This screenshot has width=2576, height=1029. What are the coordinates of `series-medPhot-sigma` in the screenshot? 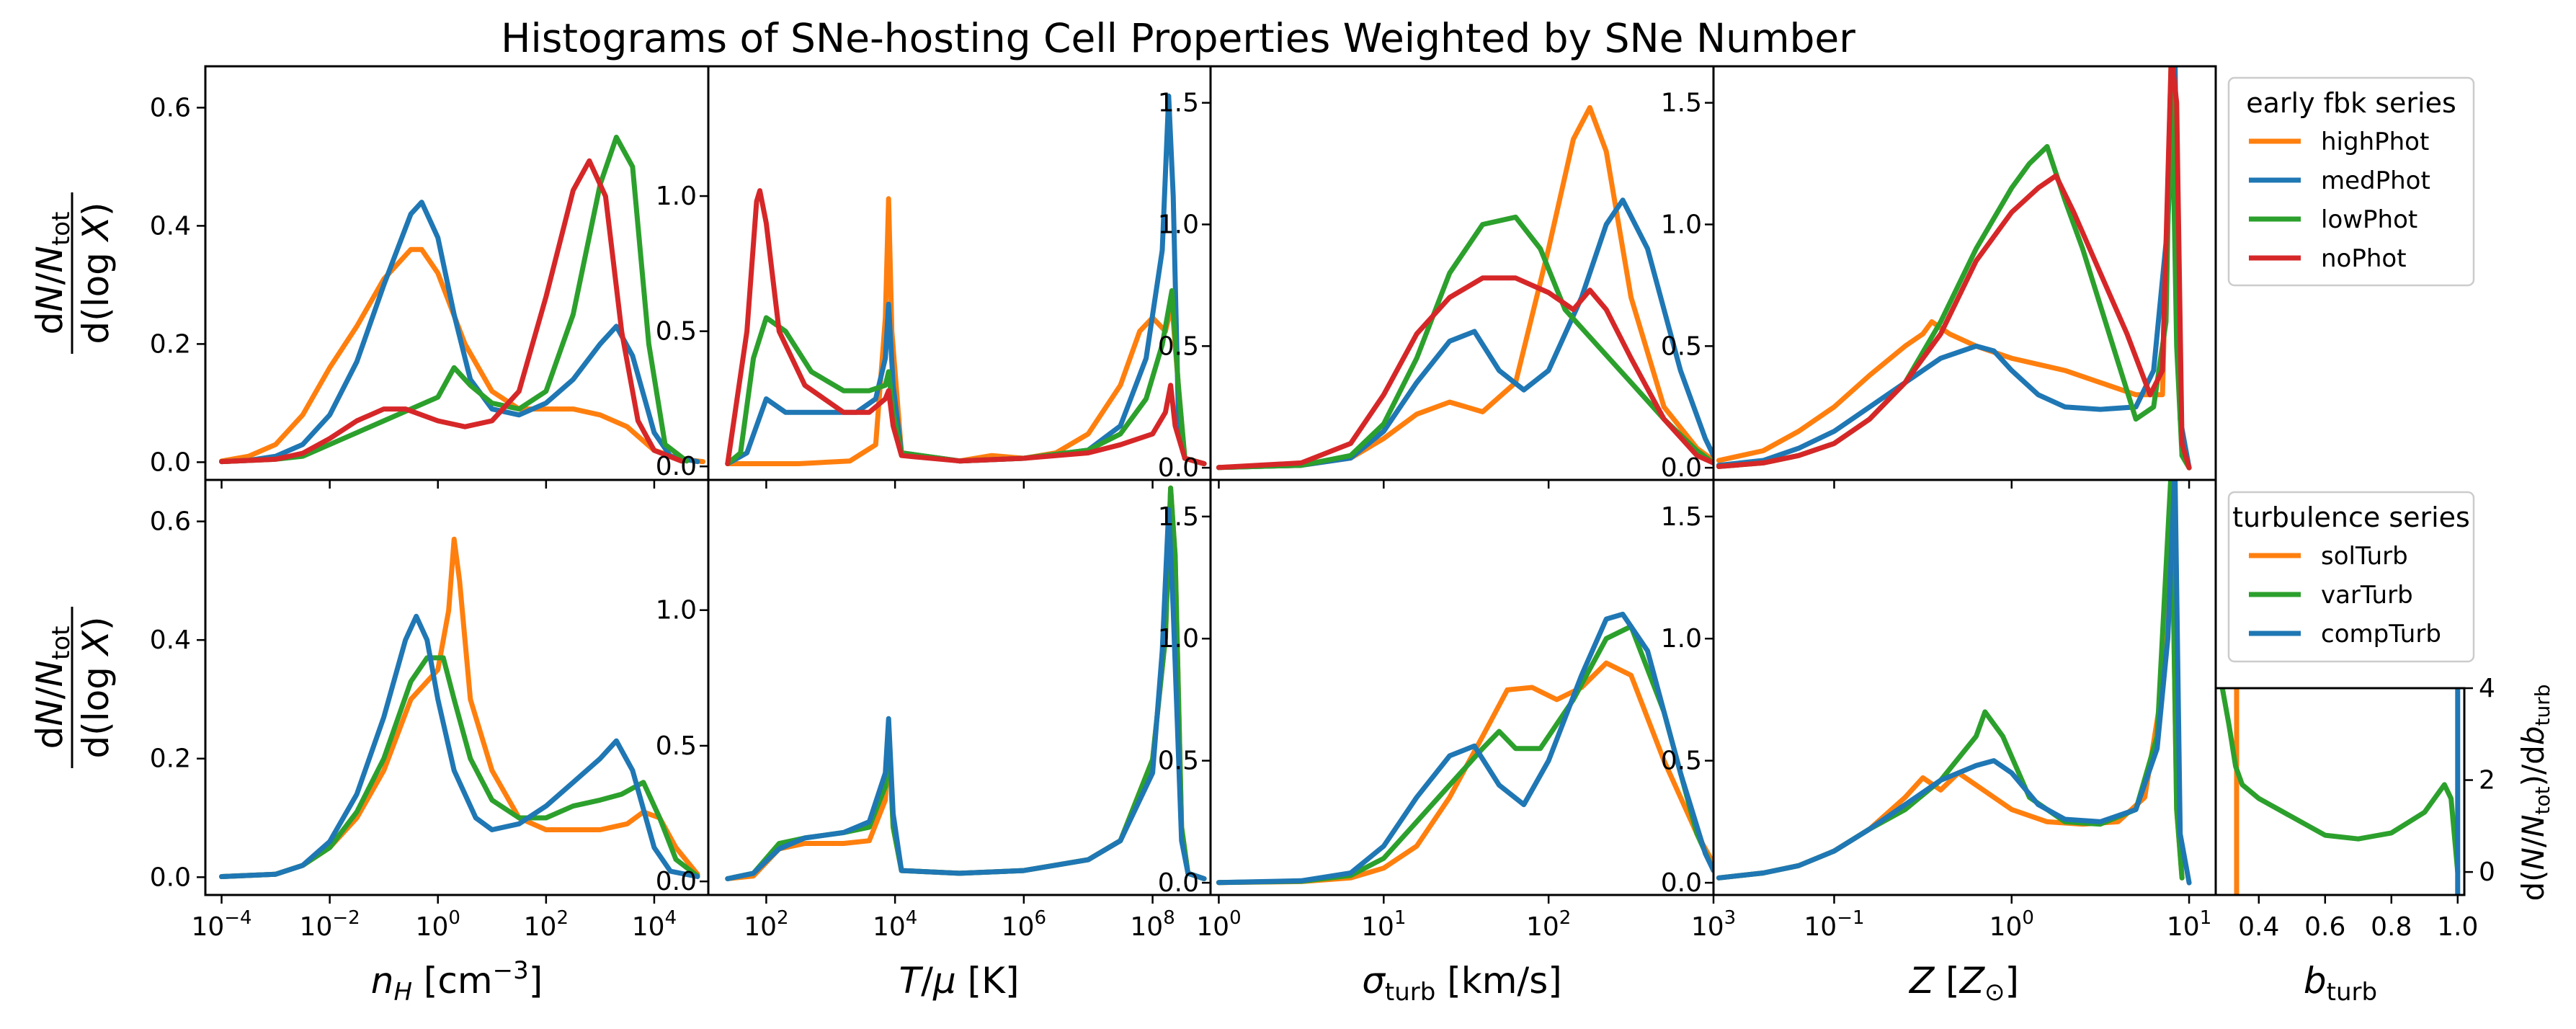 It's located at (1464, 334).